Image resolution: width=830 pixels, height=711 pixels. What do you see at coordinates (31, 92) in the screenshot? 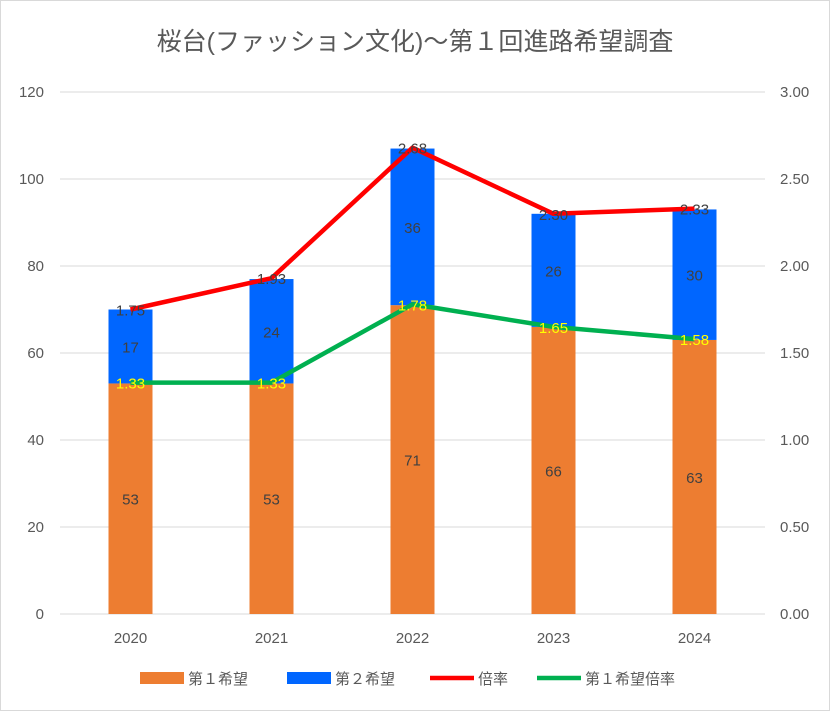
I see `y-tick-label: 120` at bounding box center [31, 92].